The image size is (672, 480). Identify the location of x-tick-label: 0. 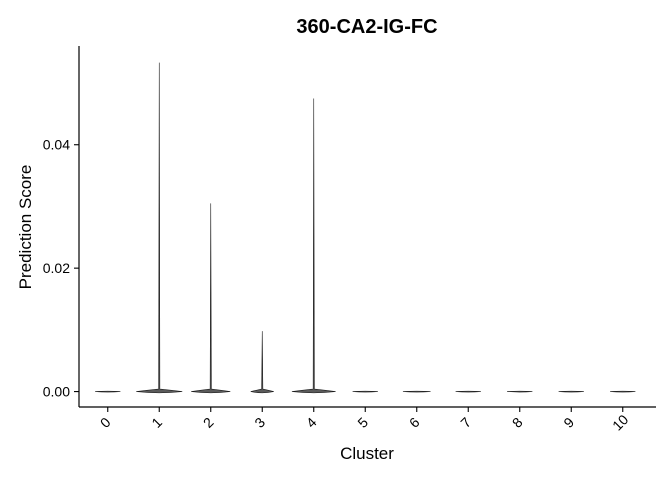
(105, 422).